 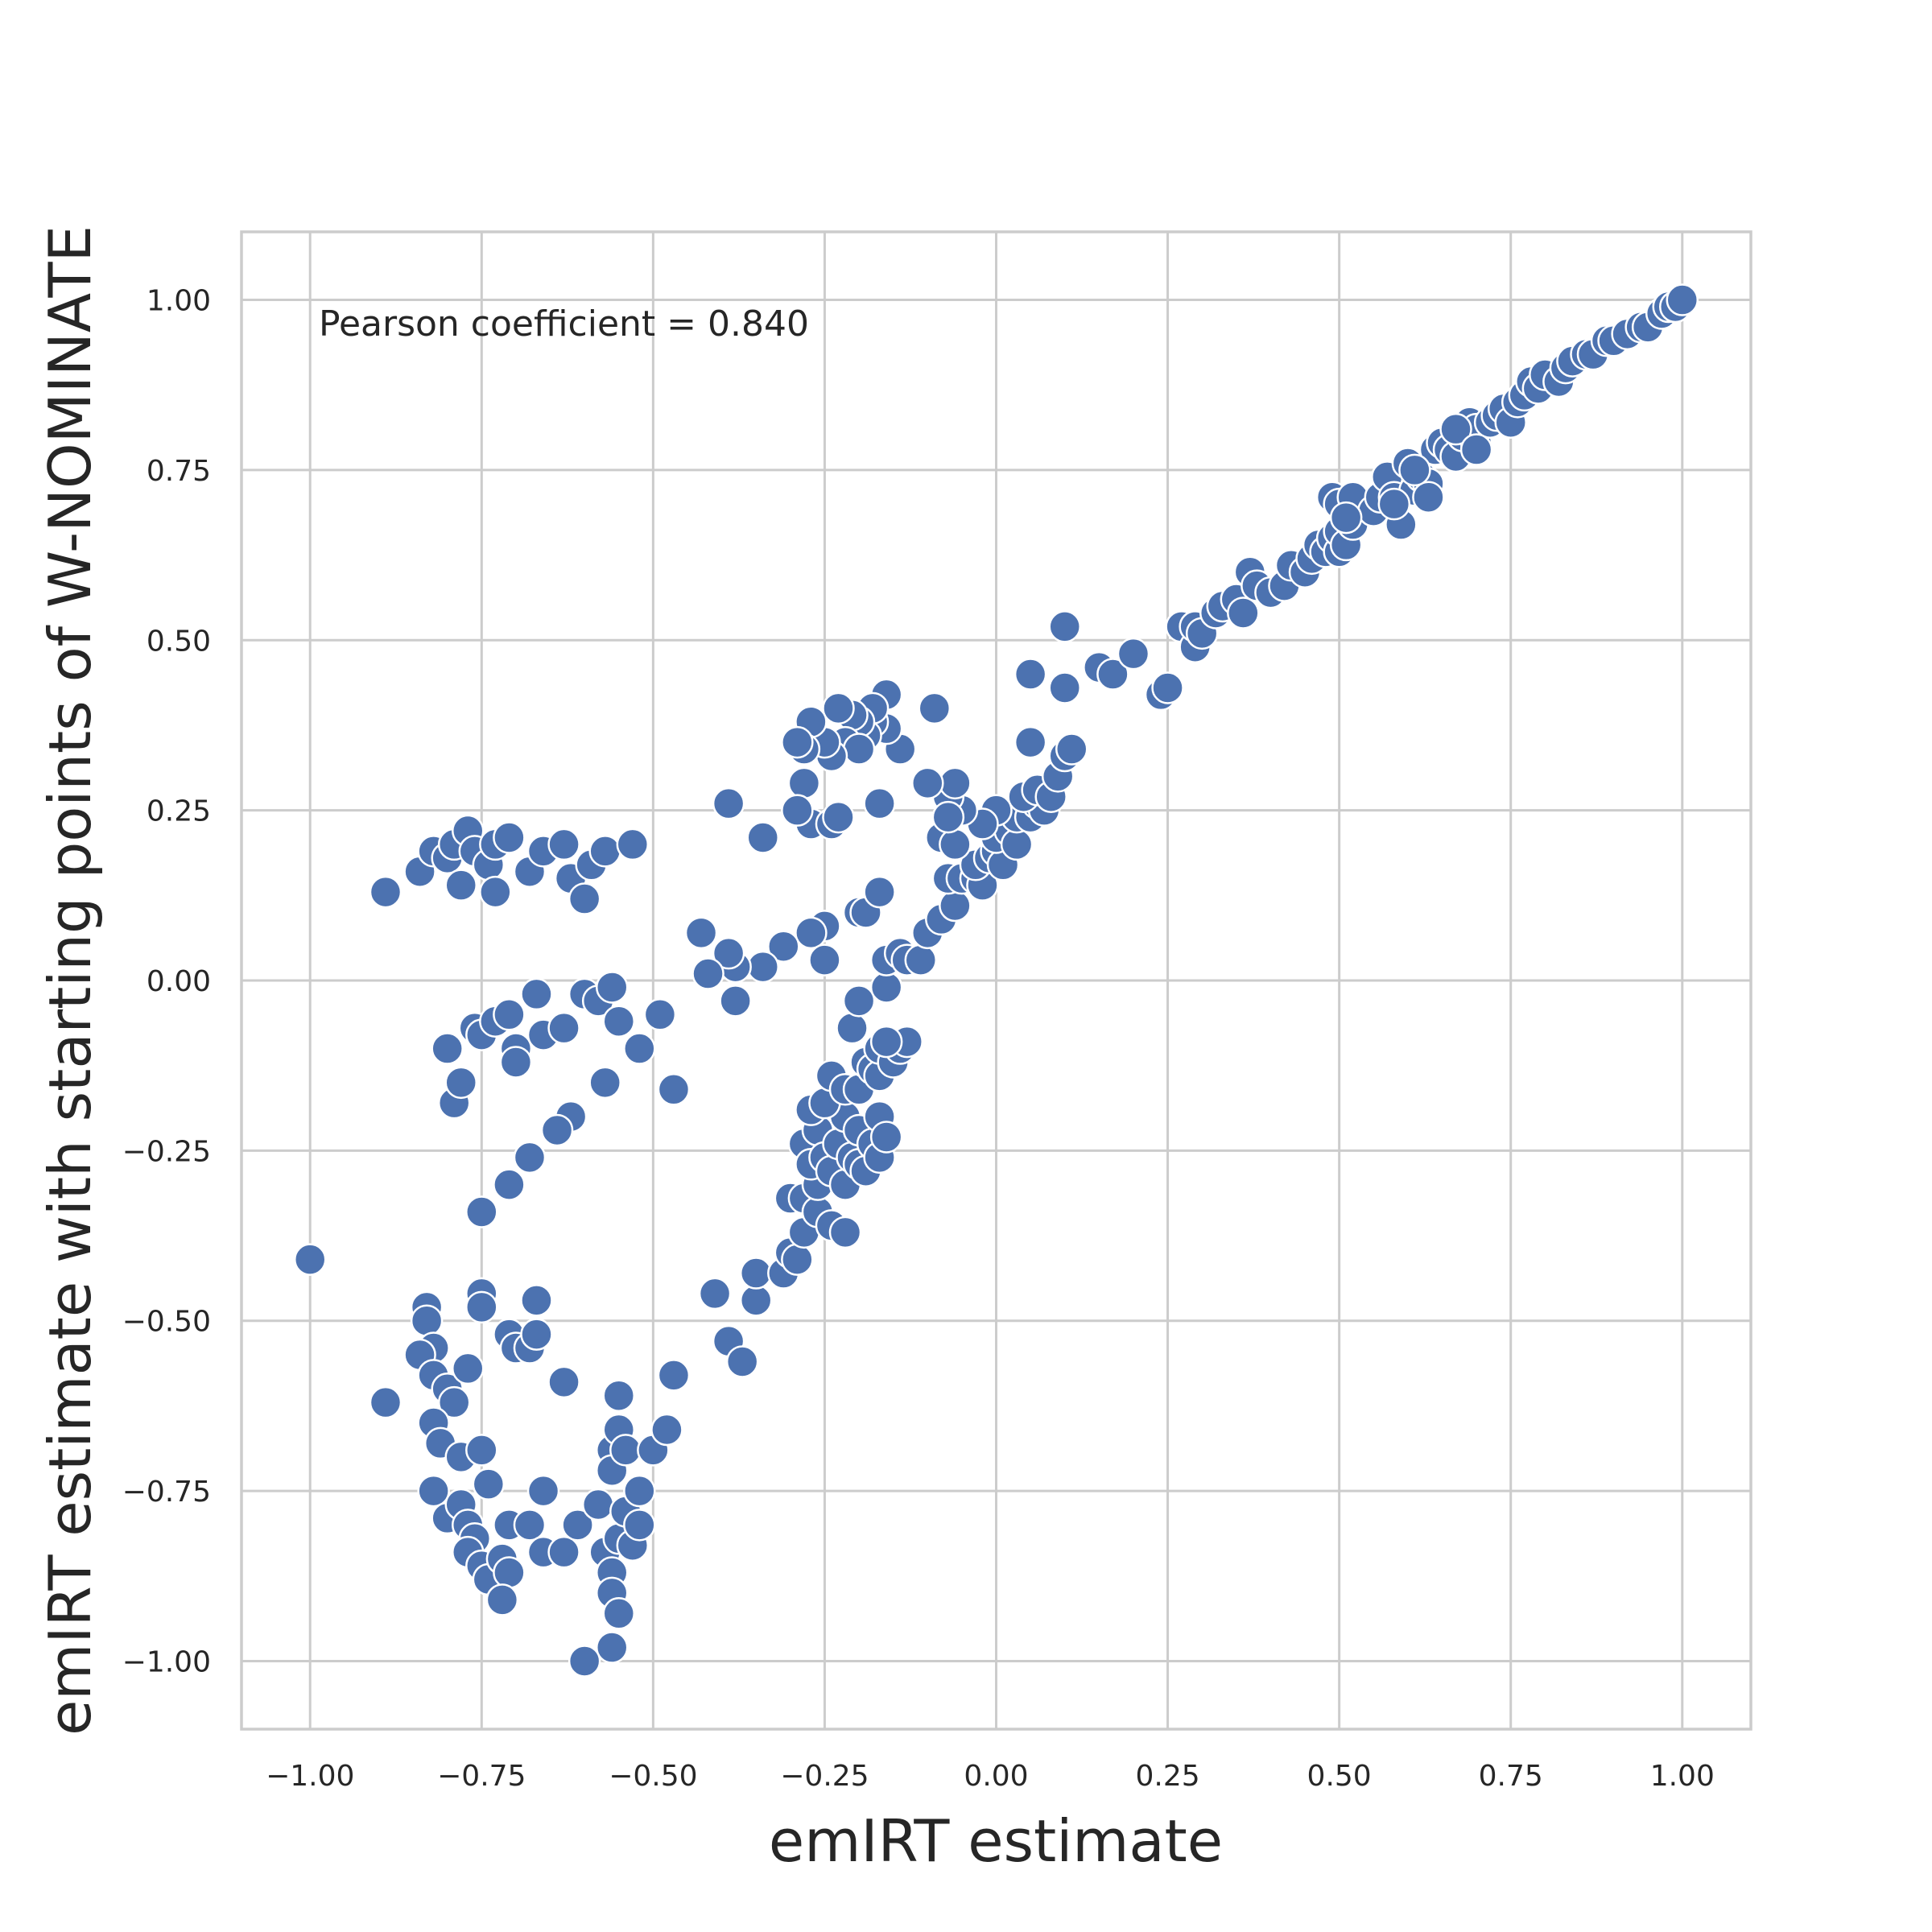 I want to click on pearson-annotation: Pearson coefficient = 0.840, so click(x=564, y=324).